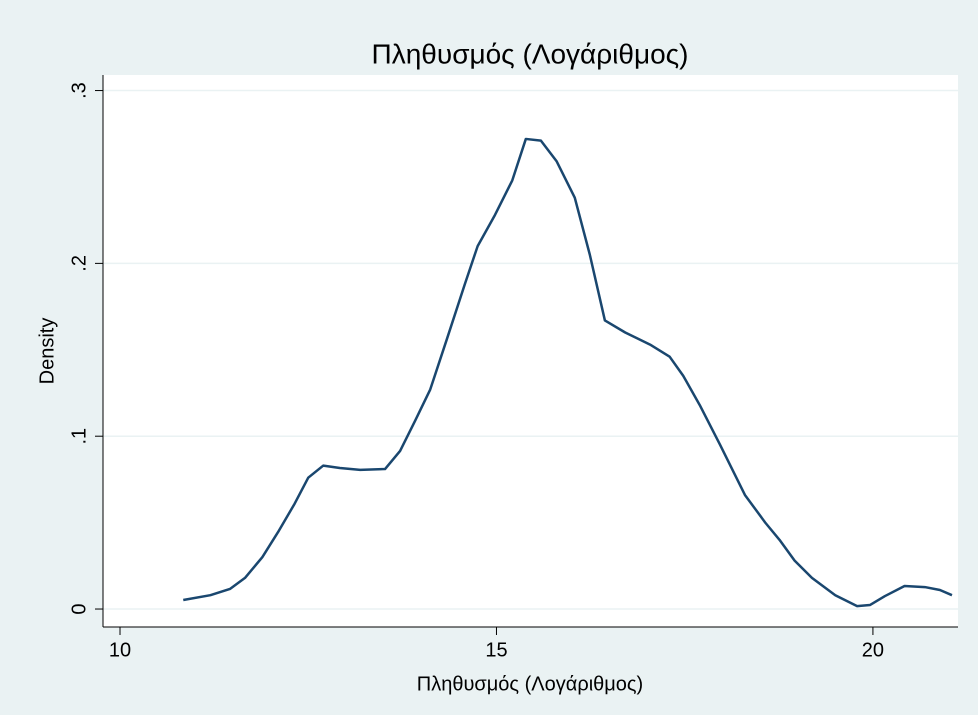  Describe the element at coordinates (79, 436) in the screenshot. I see `y-tick-label: .1` at that location.